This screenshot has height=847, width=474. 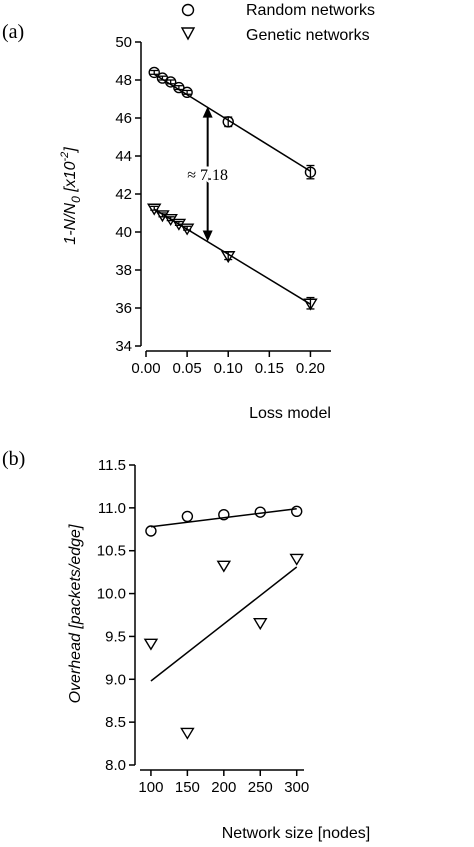 What do you see at coordinates (123, 80) in the screenshot?
I see `y-tick-label: 48` at bounding box center [123, 80].